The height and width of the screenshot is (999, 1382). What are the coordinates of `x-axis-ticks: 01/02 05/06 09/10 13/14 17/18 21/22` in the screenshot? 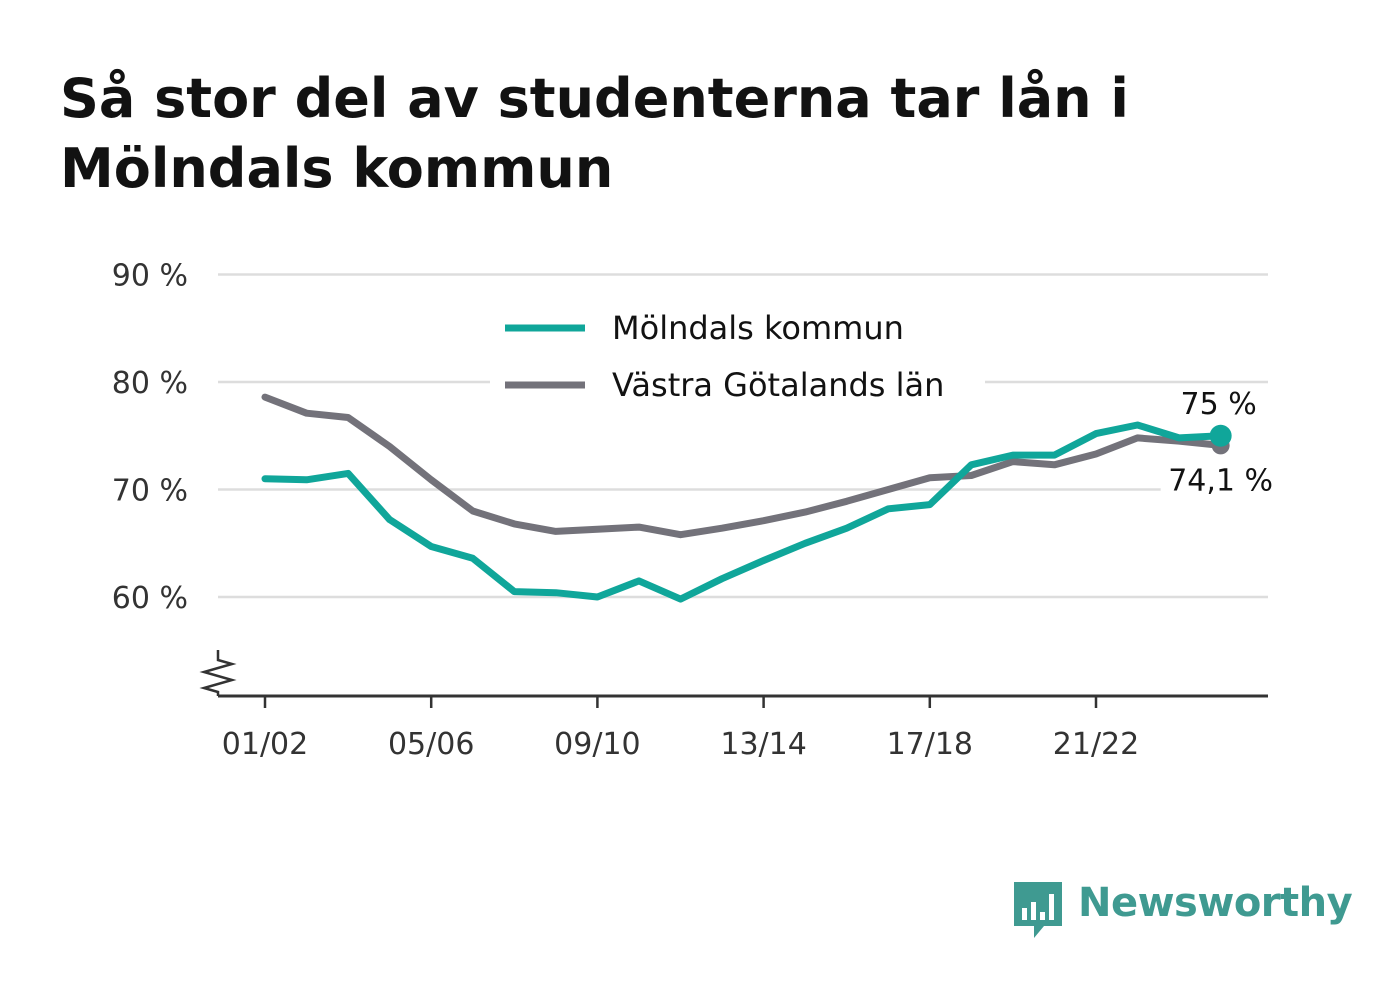 It's located at (680, 729).